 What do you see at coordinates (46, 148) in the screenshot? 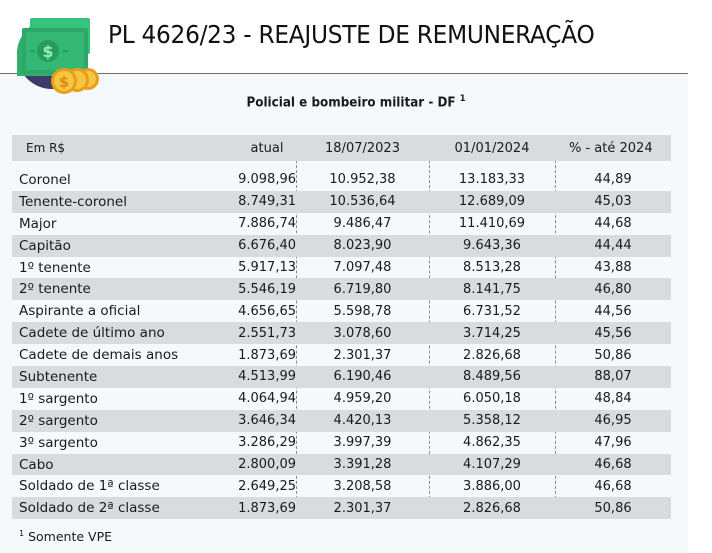
I see `header-em-rs: Em R$` at bounding box center [46, 148].